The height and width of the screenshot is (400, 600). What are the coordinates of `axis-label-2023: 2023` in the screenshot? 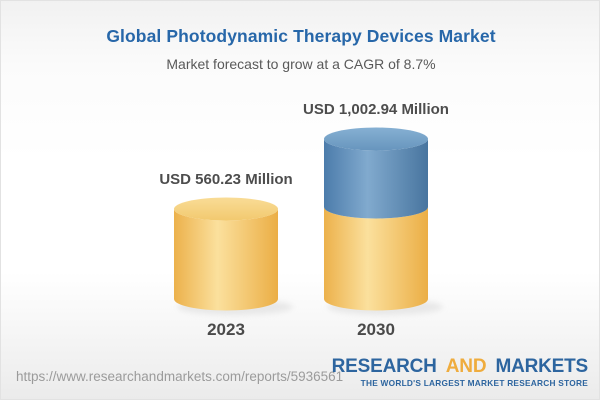 It's located at (226, 329).